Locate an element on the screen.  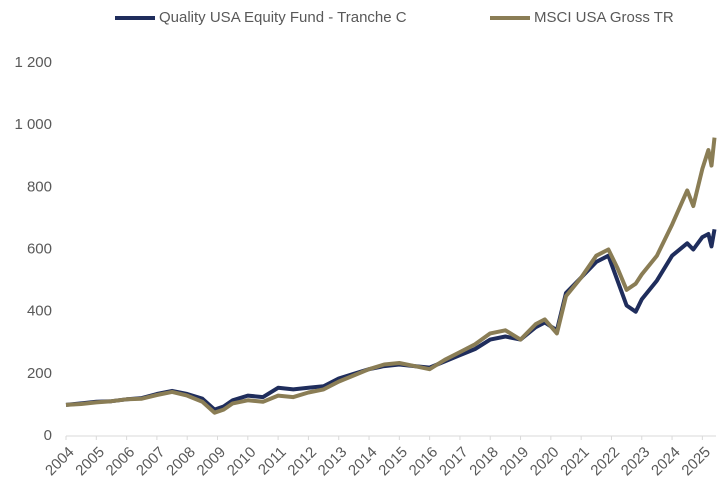
x-tick-label: 2008 is located at coordinates (181, 462).